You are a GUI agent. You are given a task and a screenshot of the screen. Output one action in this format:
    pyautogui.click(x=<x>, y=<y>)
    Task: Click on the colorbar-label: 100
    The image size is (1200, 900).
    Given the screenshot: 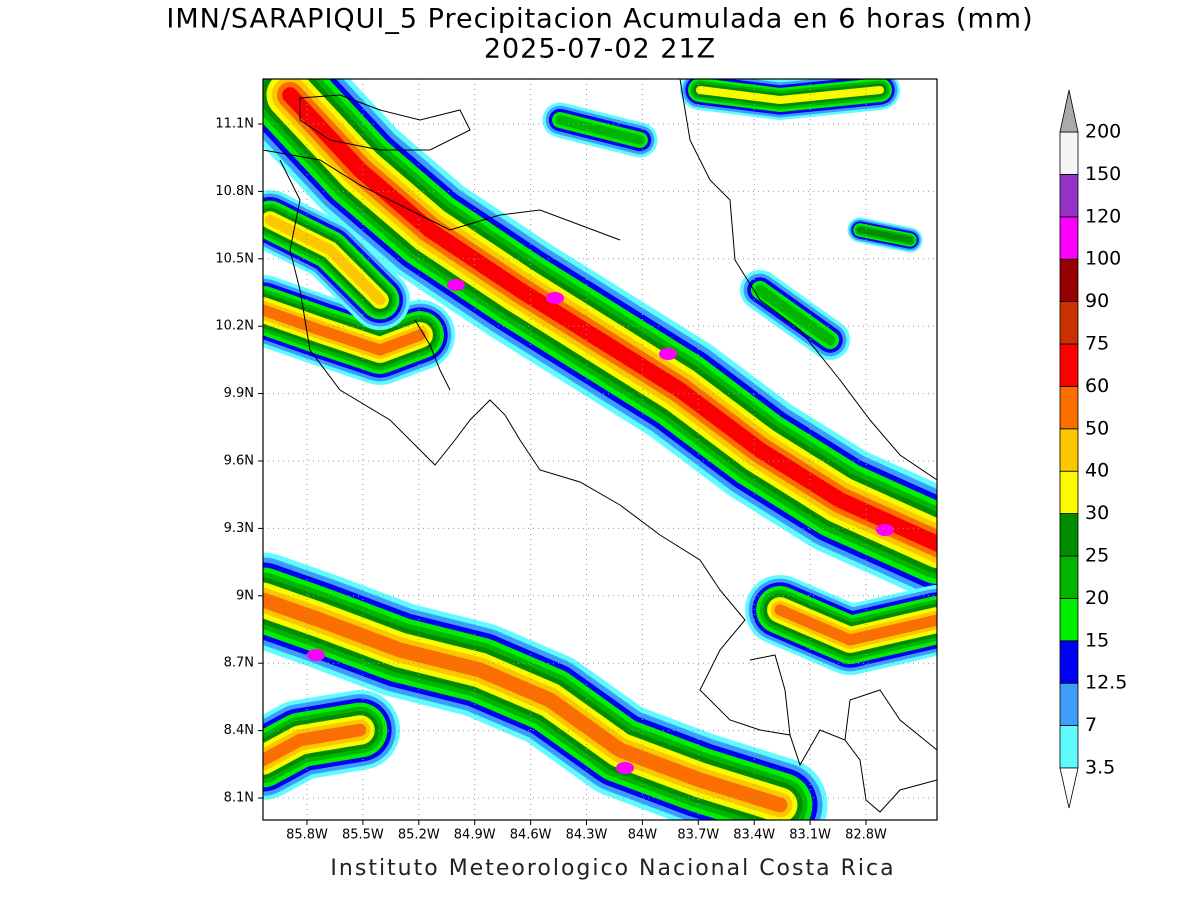 What is the action you would take?
    pyautogui.click(x=1103, y=259)
    